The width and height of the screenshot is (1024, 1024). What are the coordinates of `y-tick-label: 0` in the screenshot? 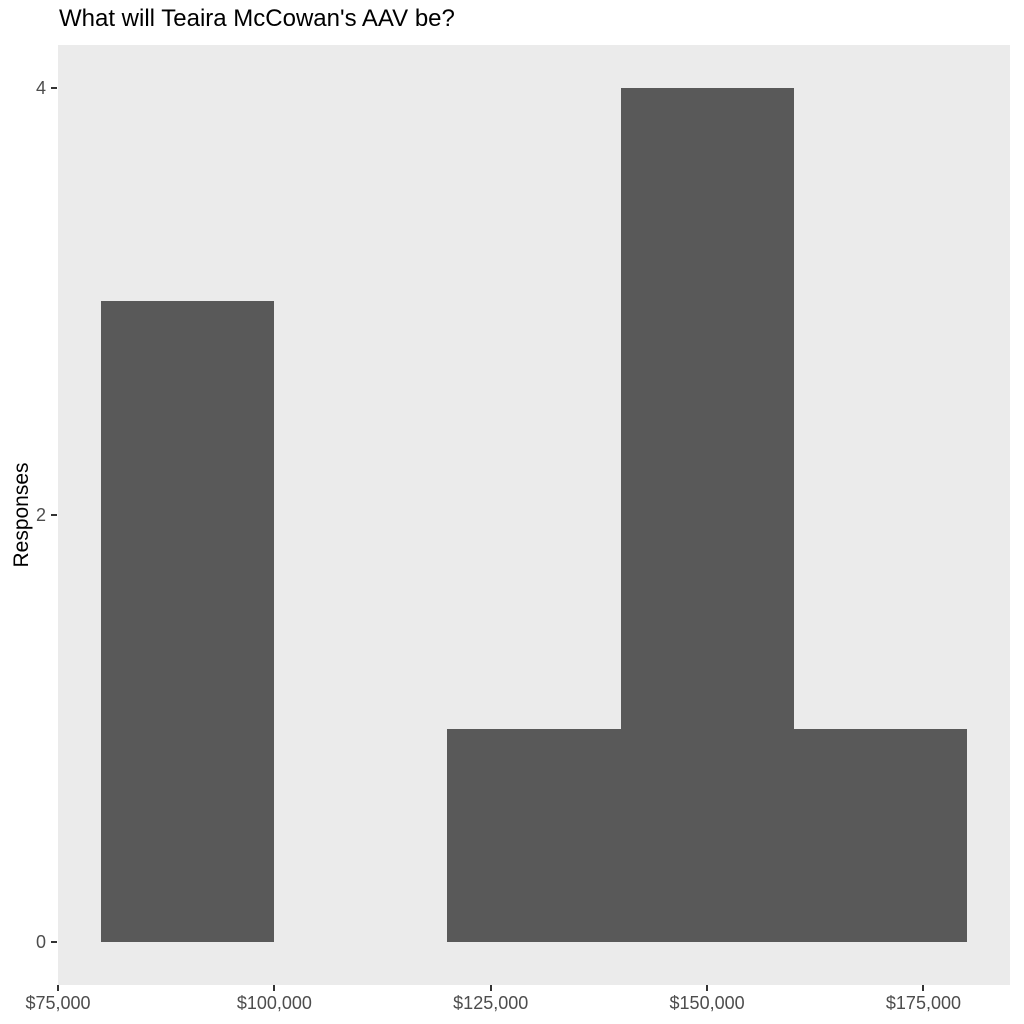 It's located at (40, 942).